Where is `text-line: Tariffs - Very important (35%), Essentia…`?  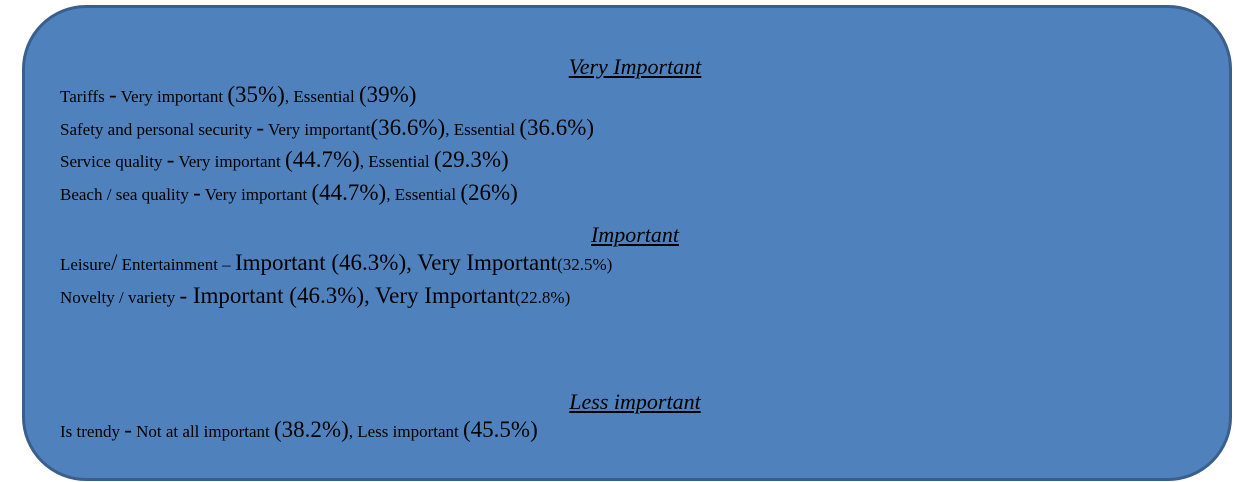
text-line: Tariffs - Very important (35%), Essentia… is located at coordinates (635, 96).